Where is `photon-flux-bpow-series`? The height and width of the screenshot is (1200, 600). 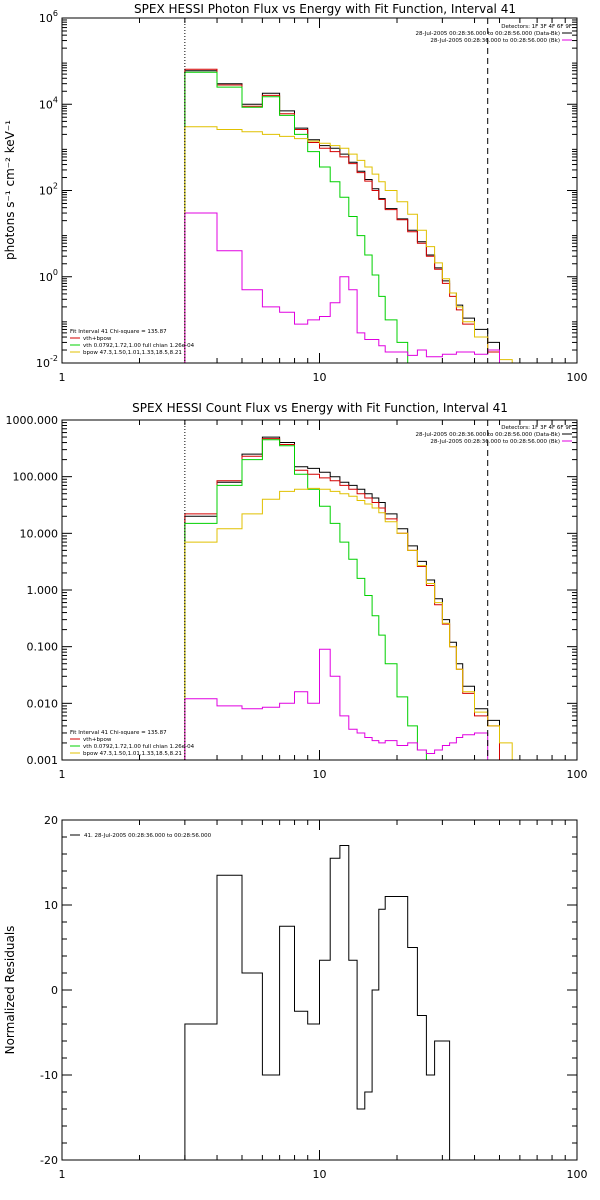
photon-flux-bpow-series is located at coordinates (355, 245).